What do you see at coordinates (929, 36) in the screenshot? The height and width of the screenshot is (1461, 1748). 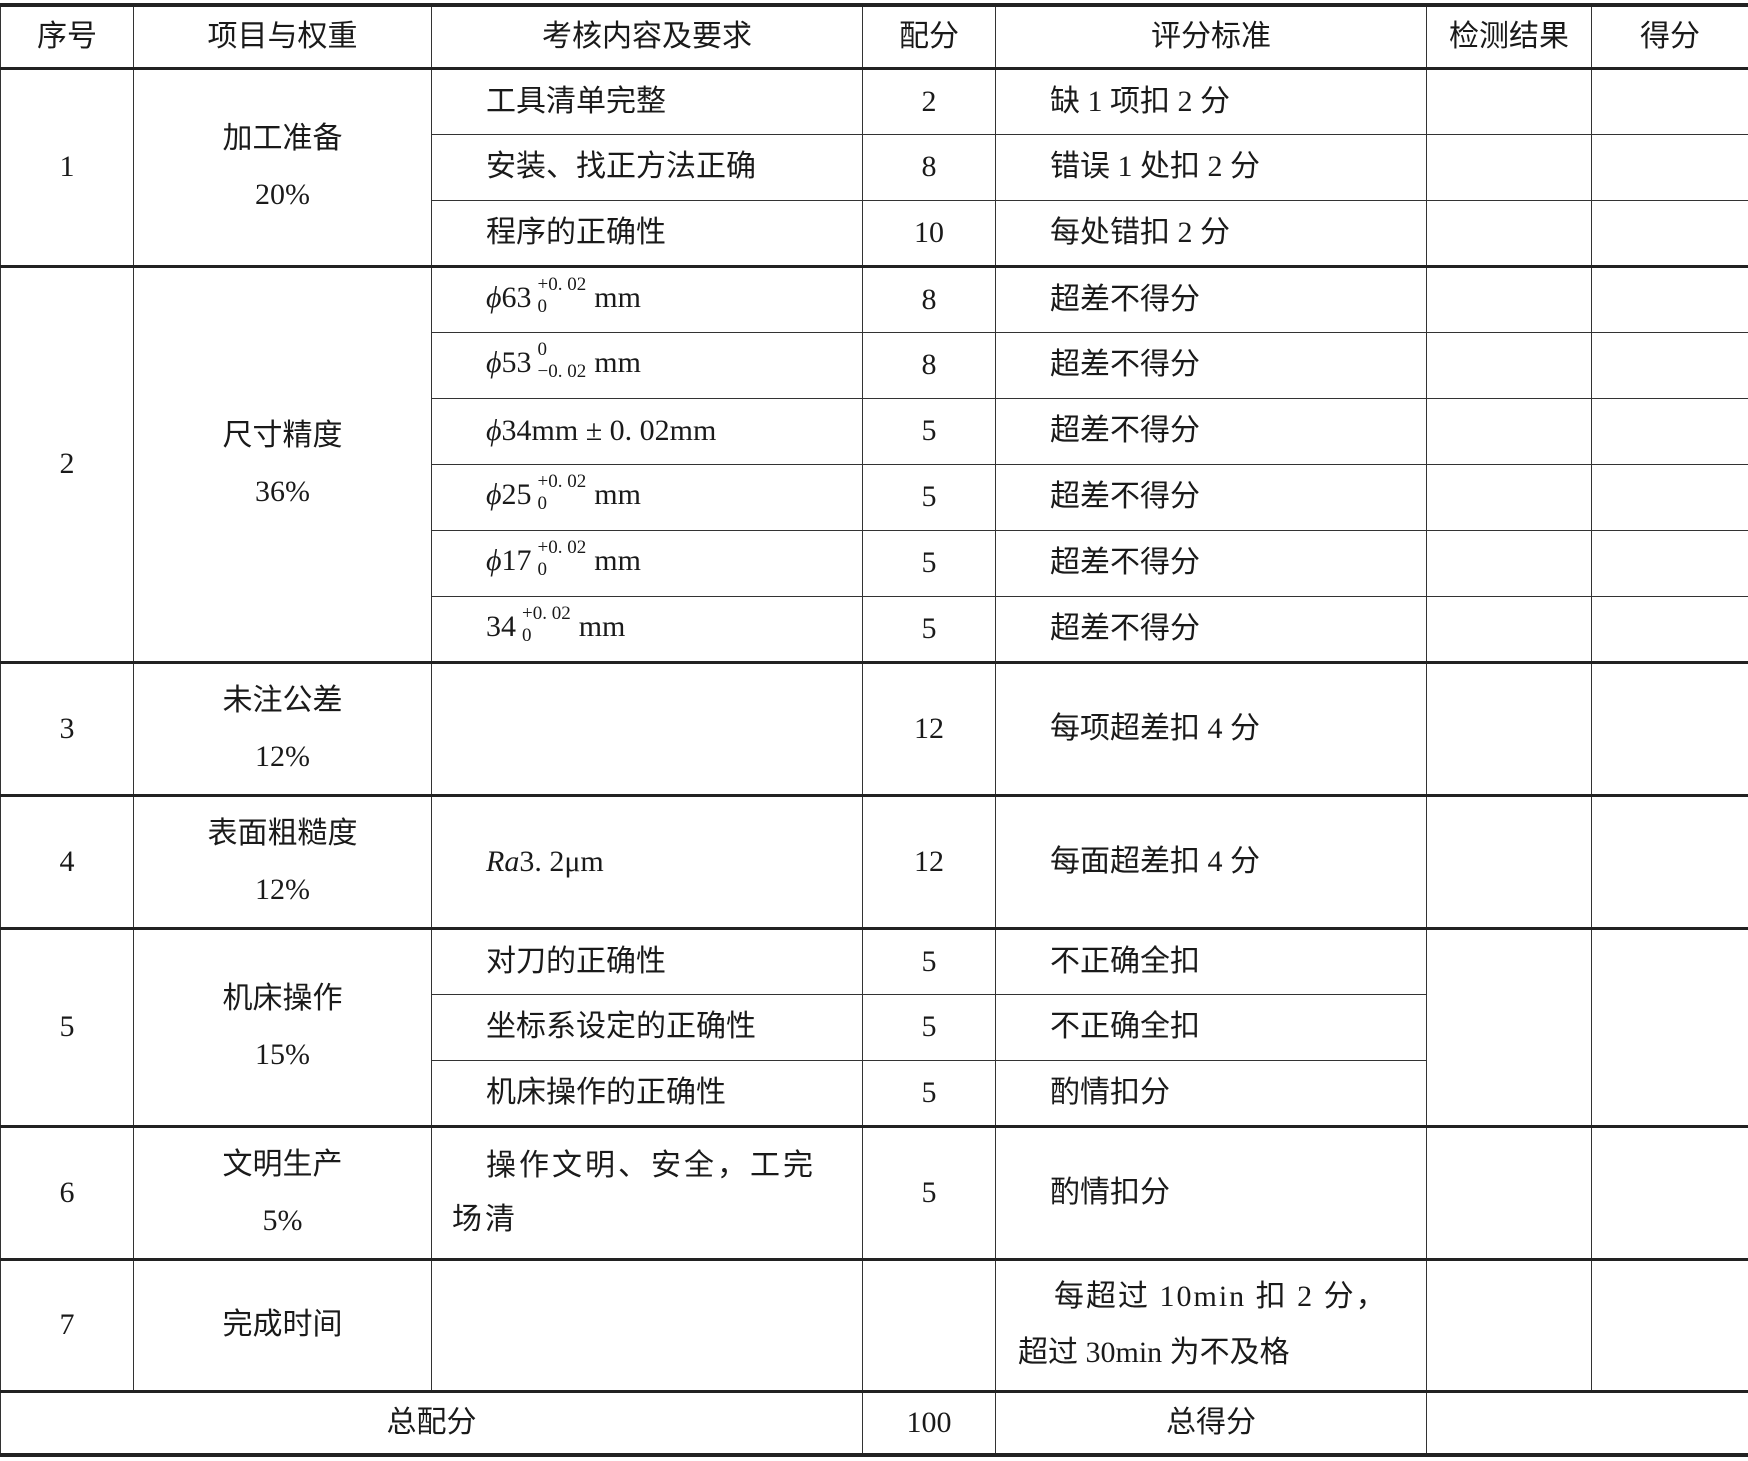 I see `header-cell: 配分` at bounding box center [929, 36].